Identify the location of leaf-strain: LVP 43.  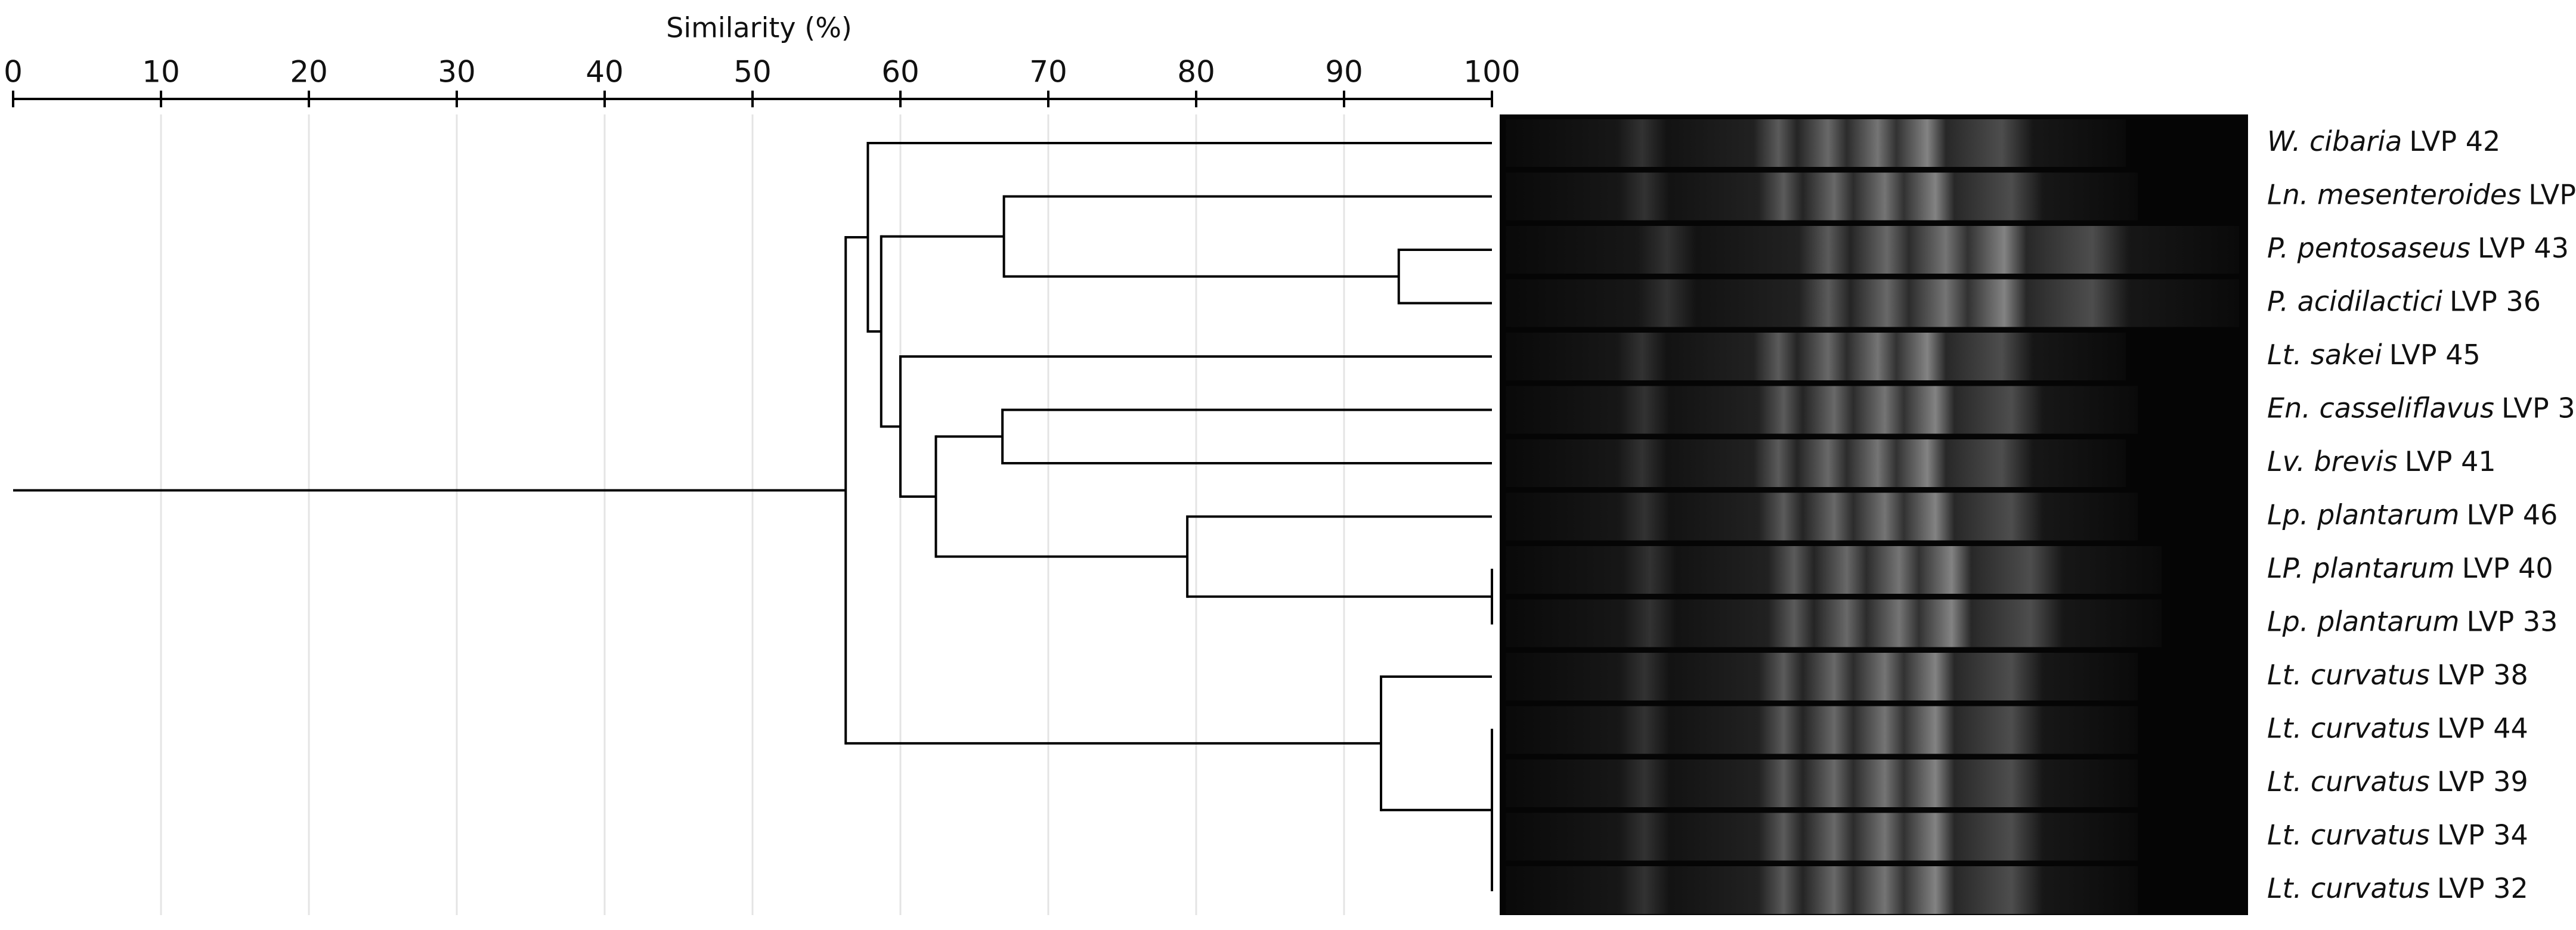
(2524, 248).